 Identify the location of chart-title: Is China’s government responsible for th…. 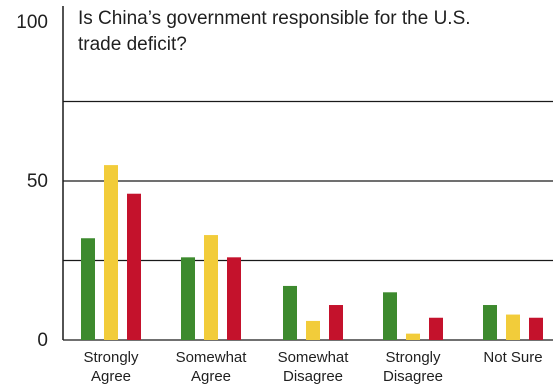
(308, 32).